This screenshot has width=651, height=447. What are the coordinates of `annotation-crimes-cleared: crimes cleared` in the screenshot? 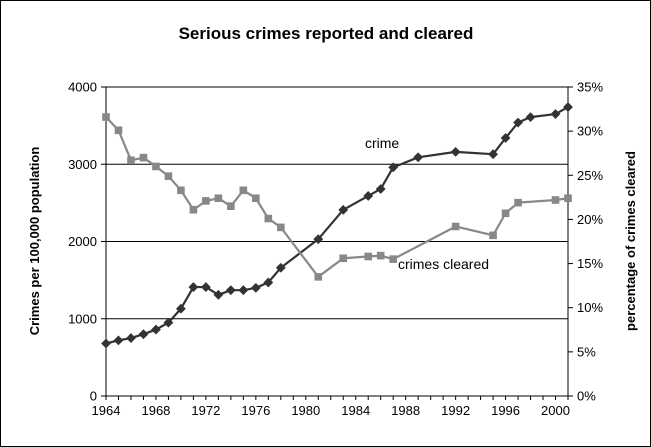 It's located at (443, 264).